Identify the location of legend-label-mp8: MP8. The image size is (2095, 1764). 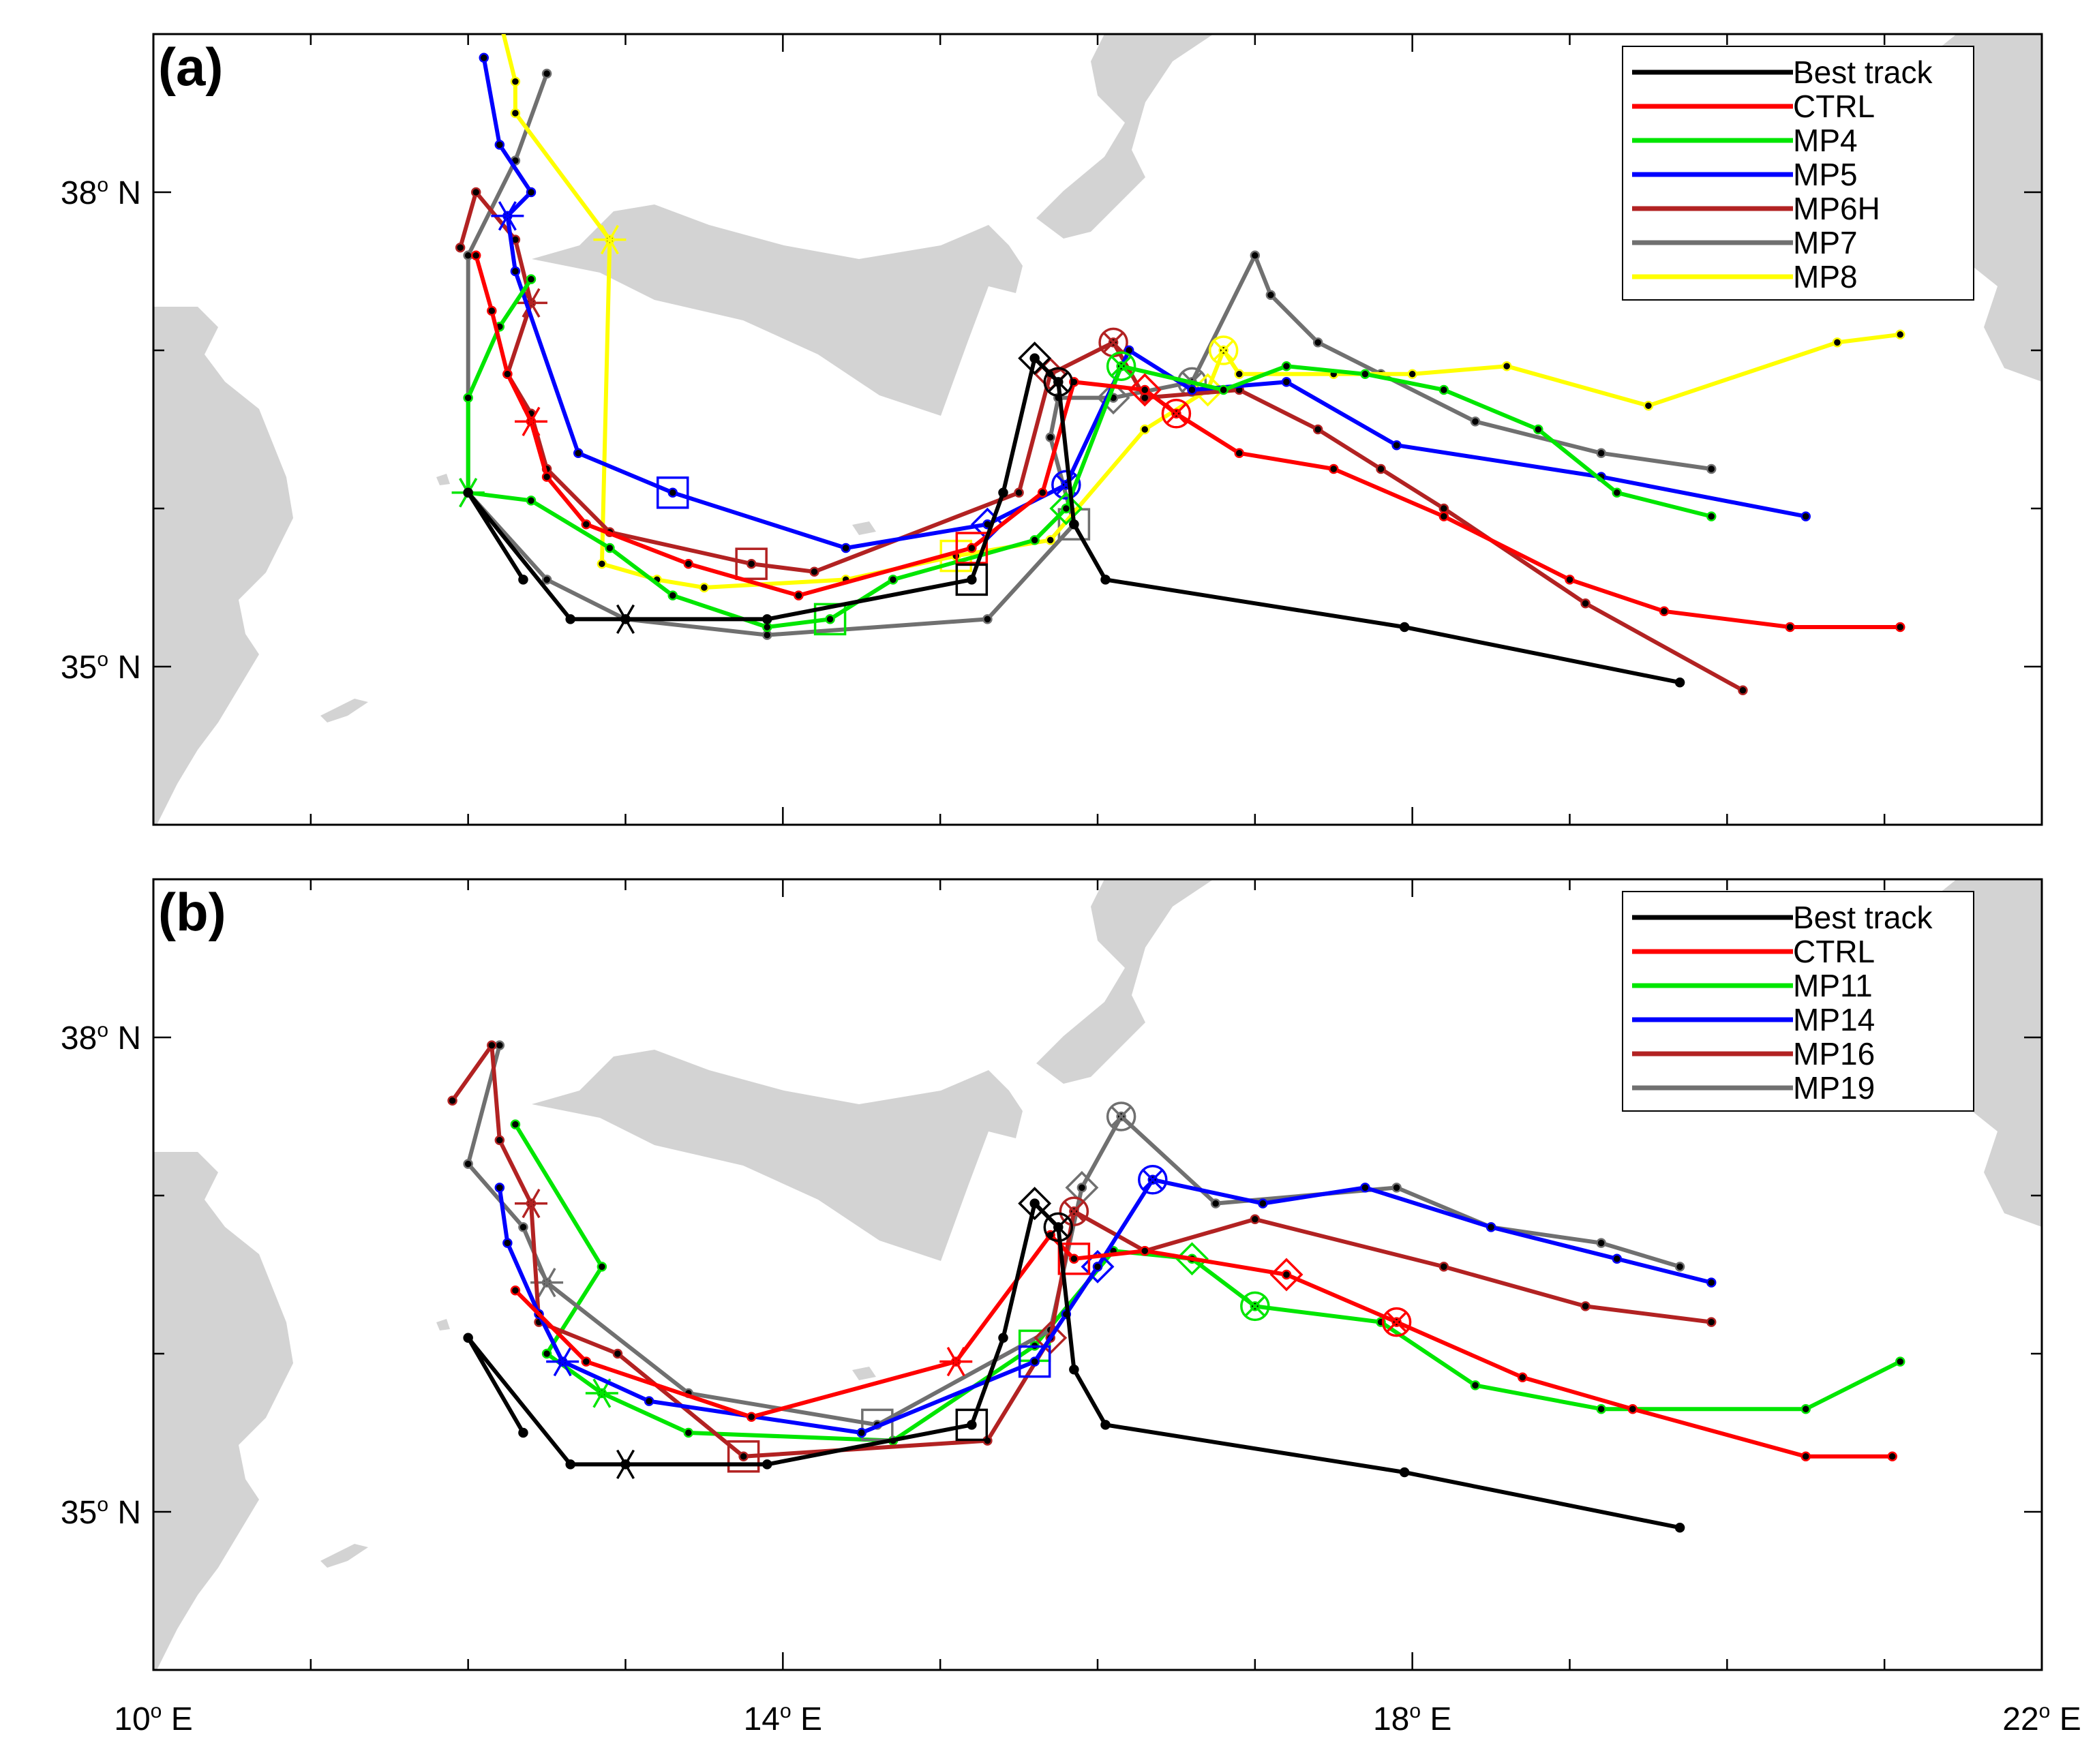
(1825, 276).